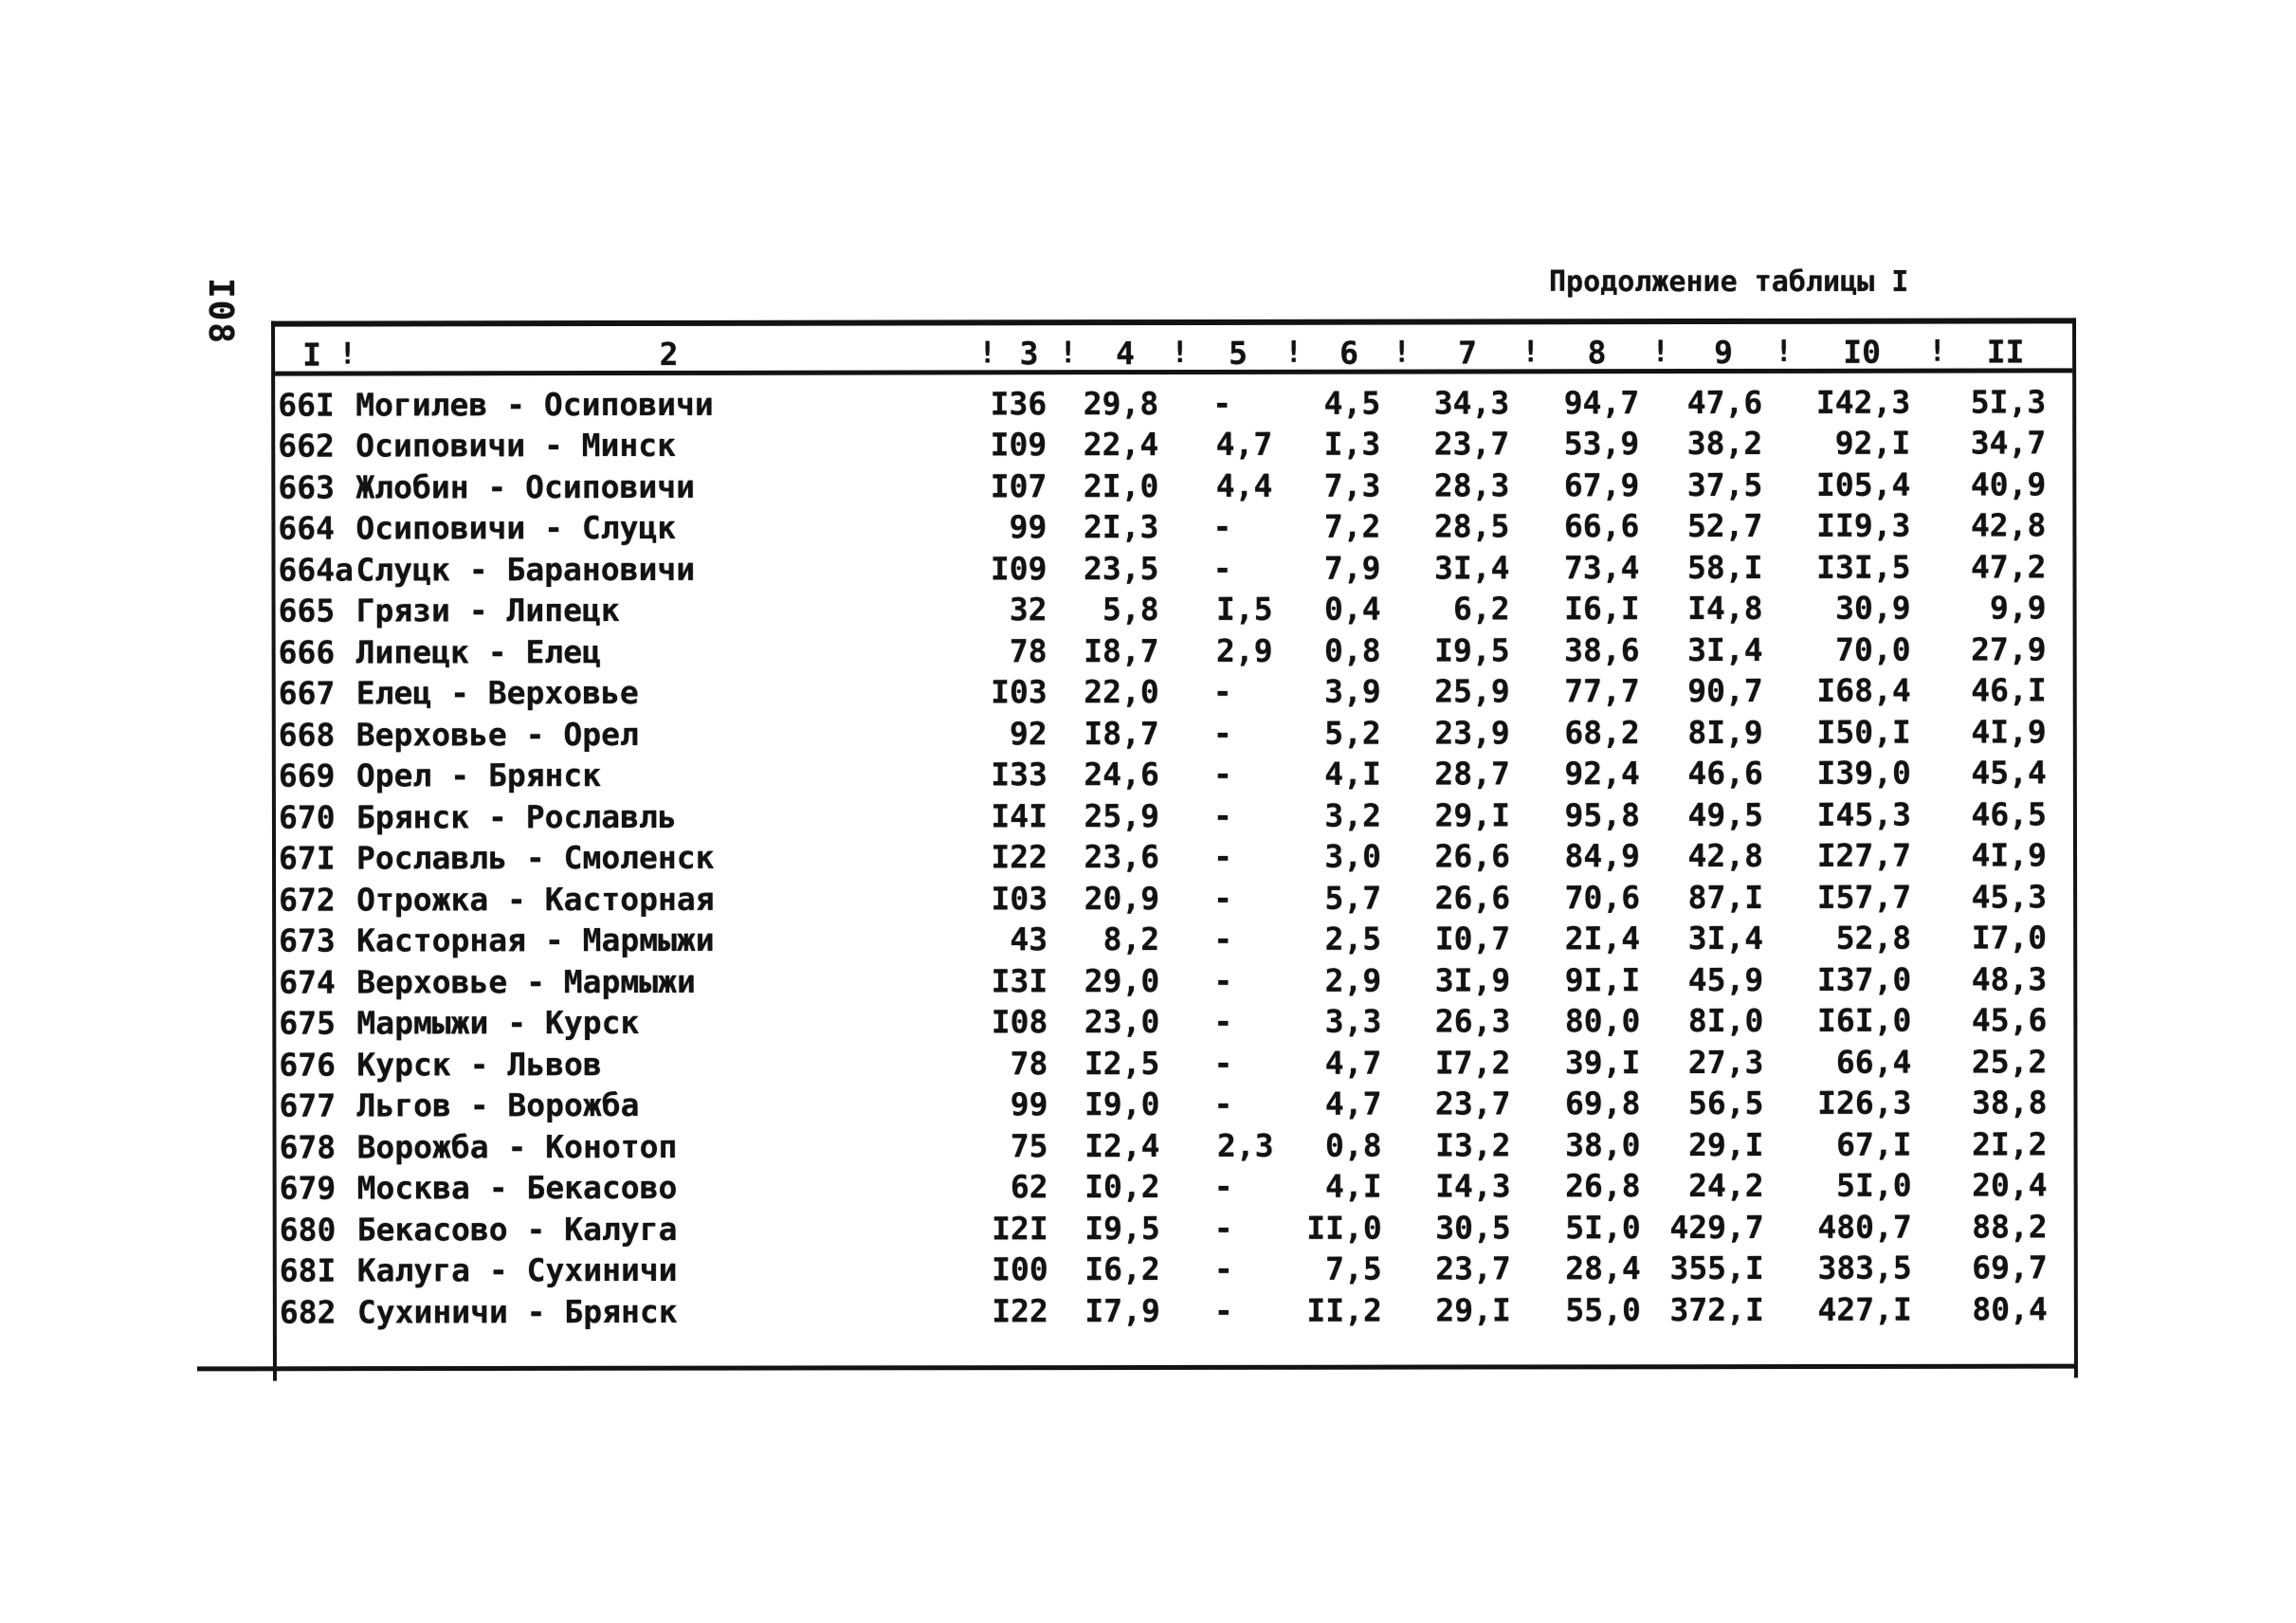  Describe the element at coordinates (308, 1230) in the screenshot. I see `row-number: 680` at that location.